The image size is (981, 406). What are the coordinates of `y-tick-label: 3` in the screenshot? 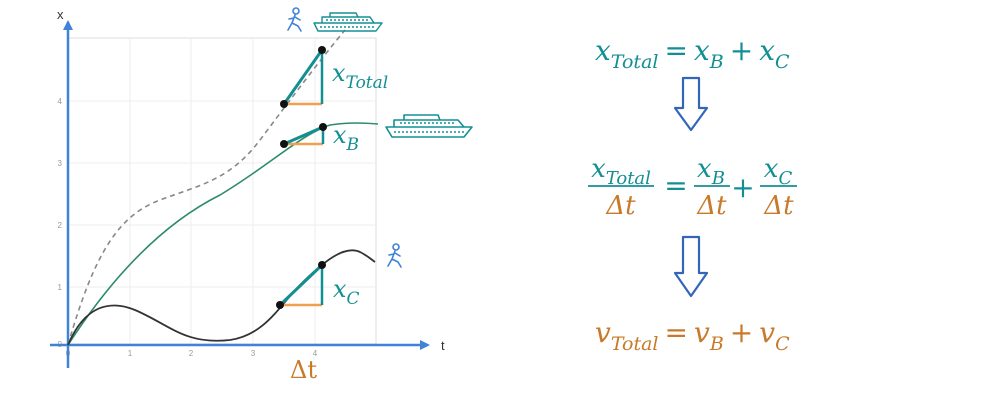 It's located at (60, 163).